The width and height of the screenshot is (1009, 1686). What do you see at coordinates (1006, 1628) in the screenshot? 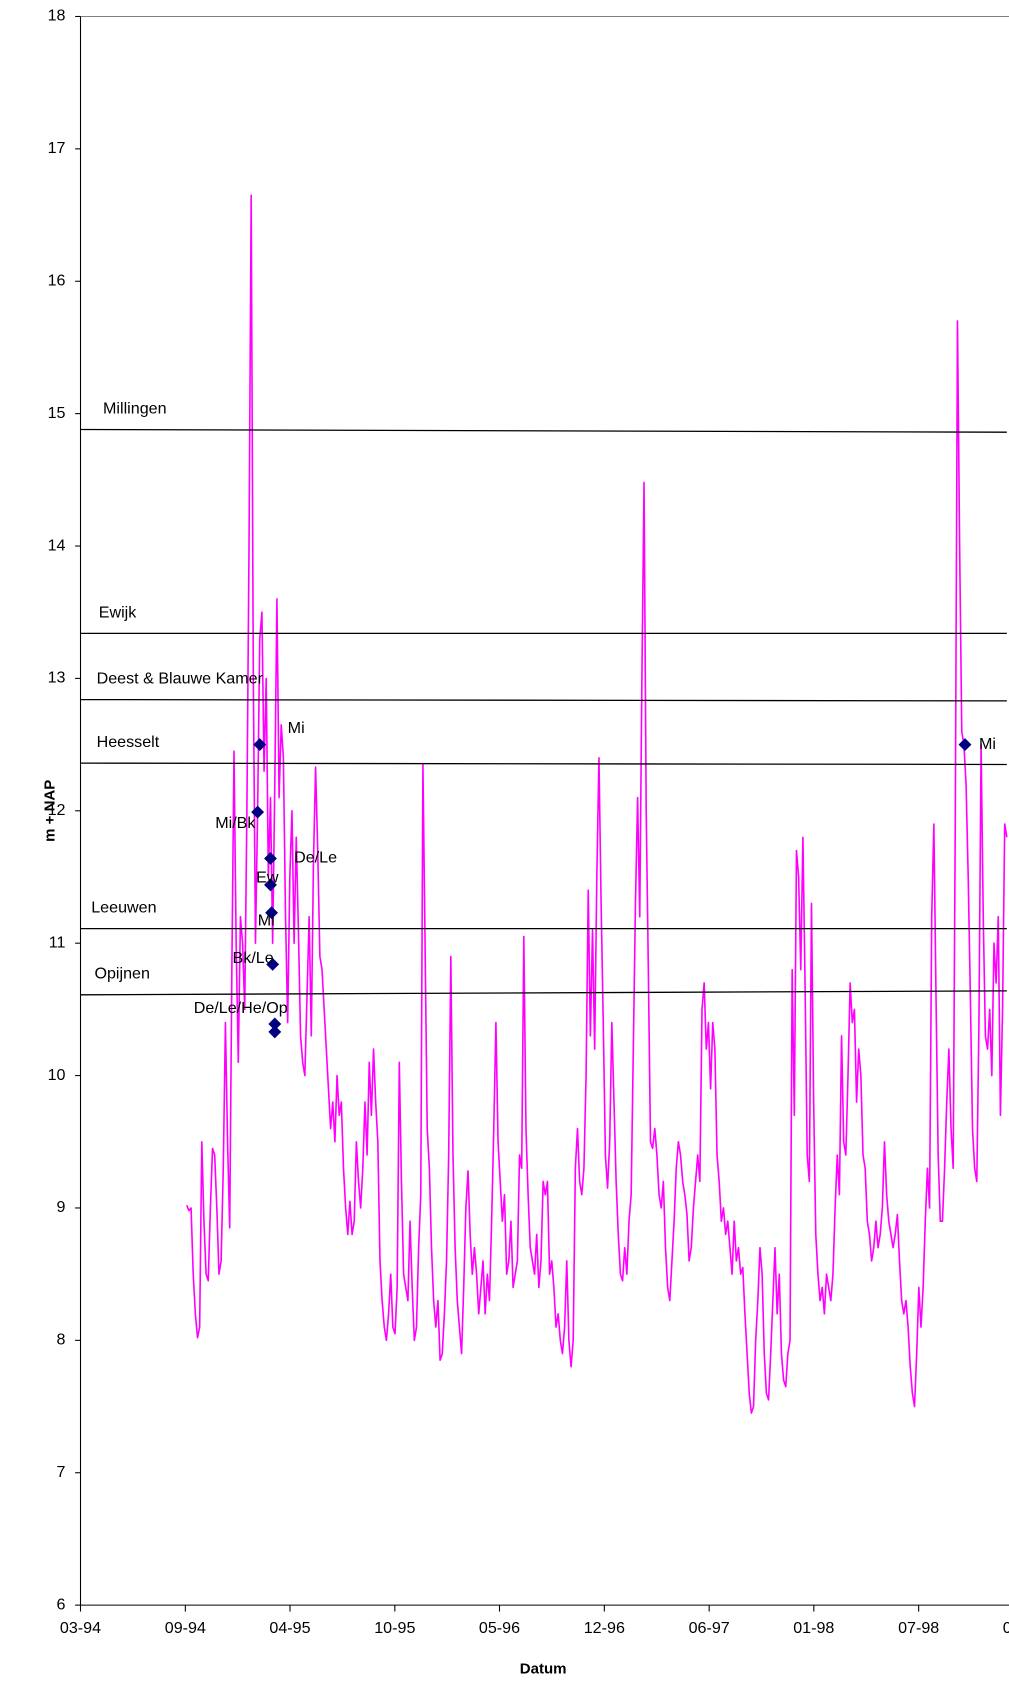
I see `x-tick-label: 02-99` at bounding box center [1006, 1628].